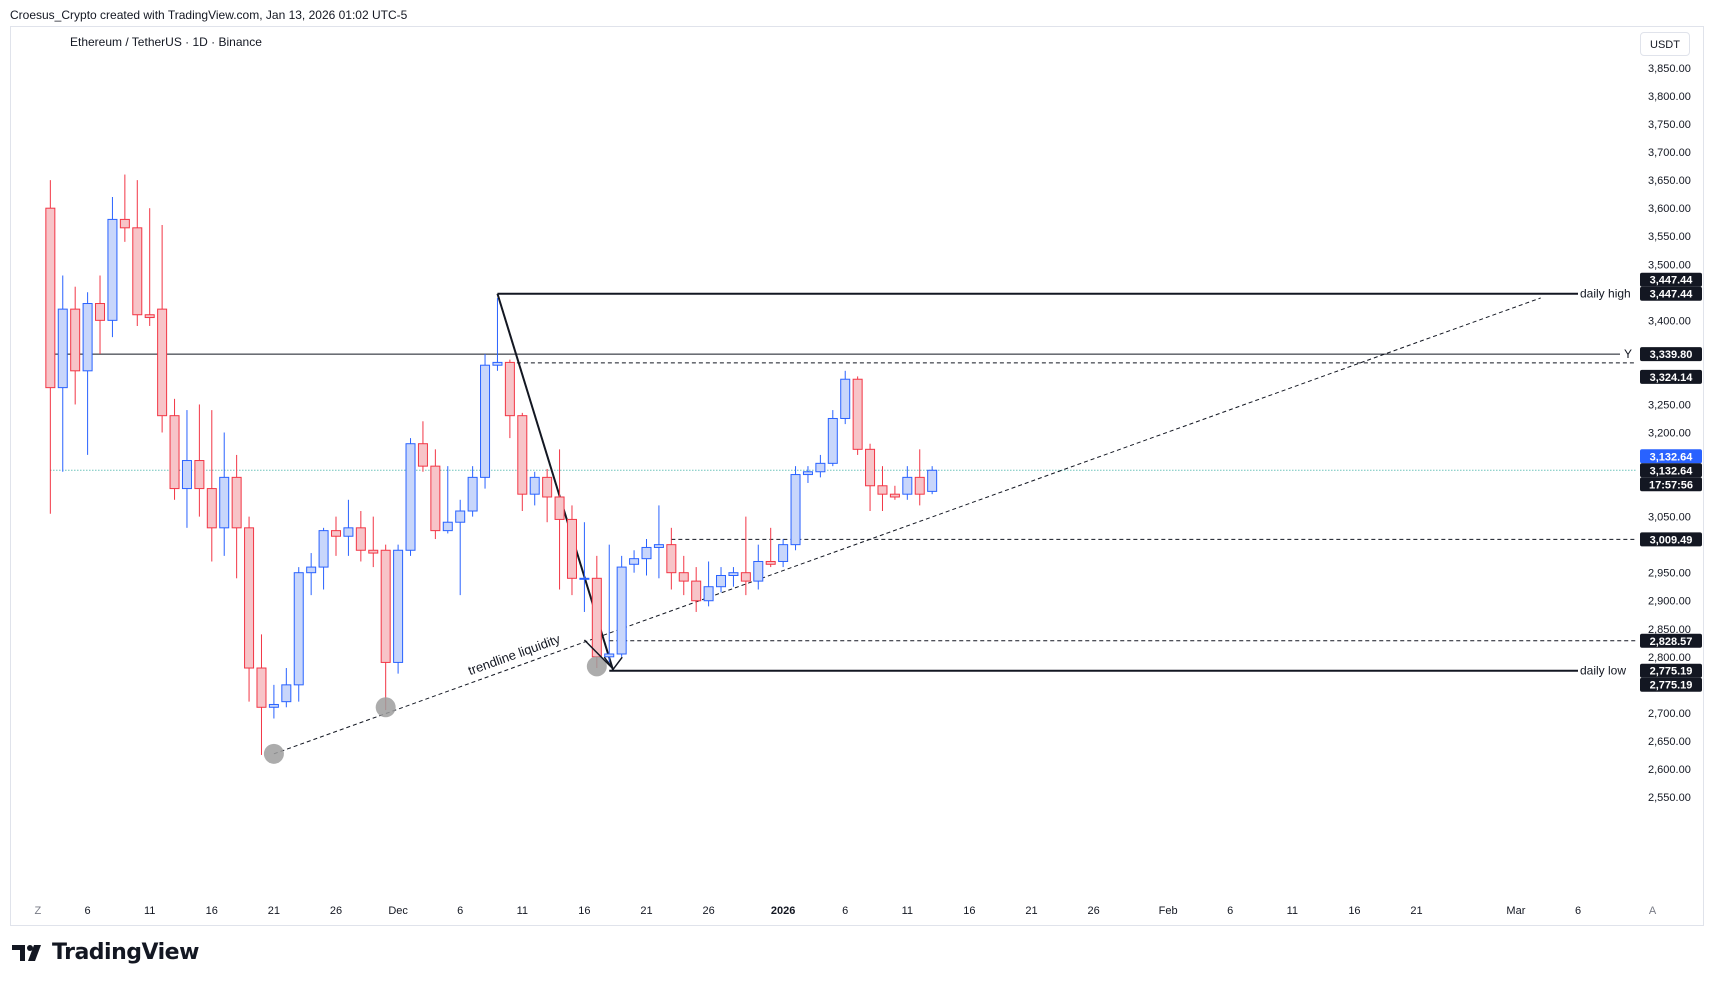 The image size is (1711, 983). What do you see at coordinates (1669, 658) in the screenshot?
I see `y-tick-label: 2,800.00` at bounding box center [1669, 658].